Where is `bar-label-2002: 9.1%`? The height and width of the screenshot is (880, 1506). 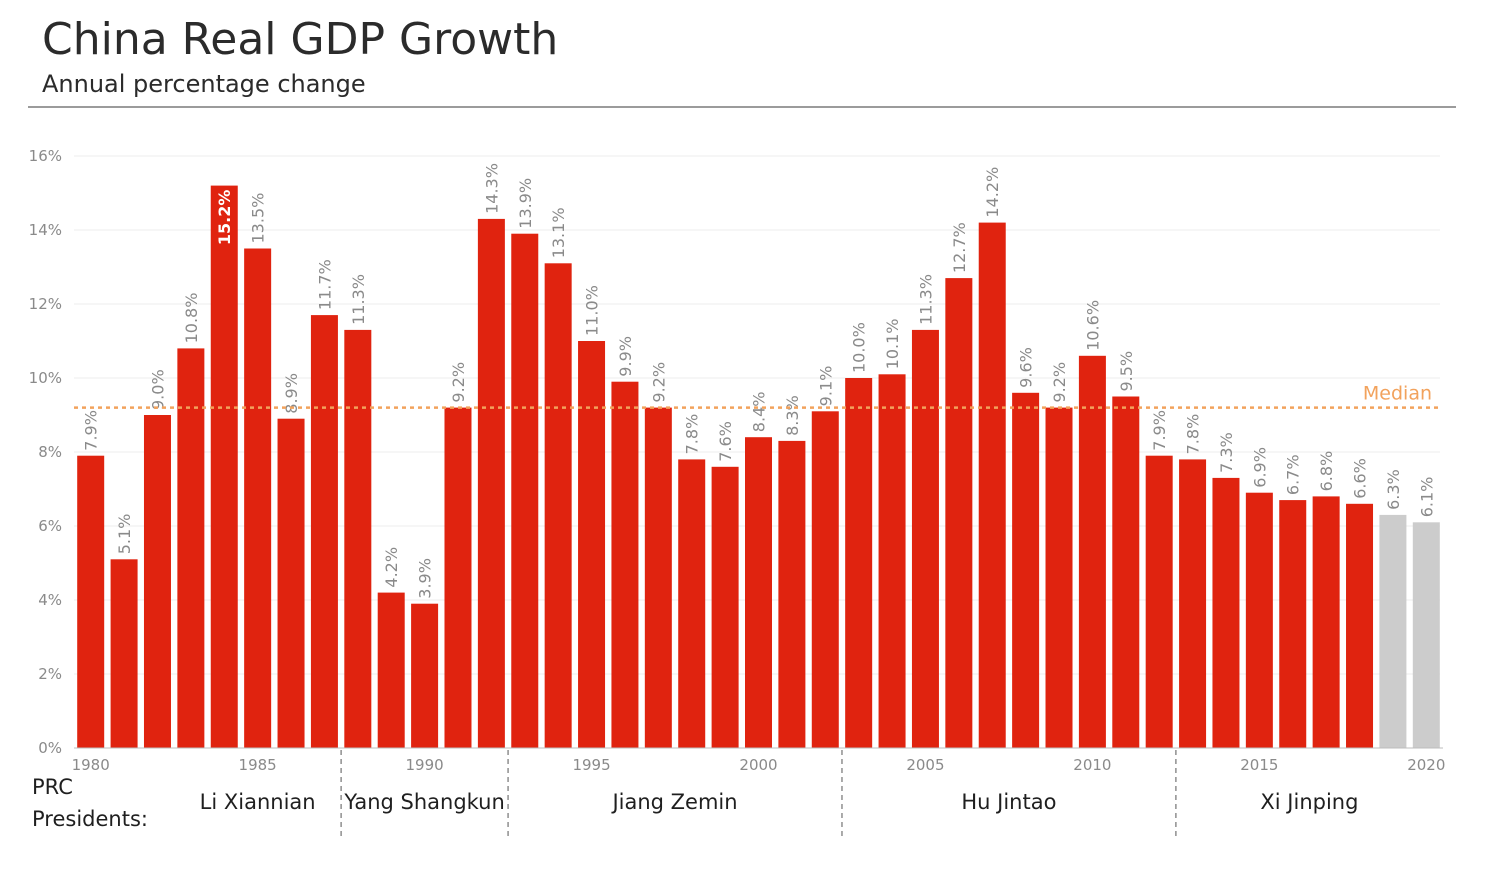 bar-label-2002: 9.1% is located at coordinates (825, 386).